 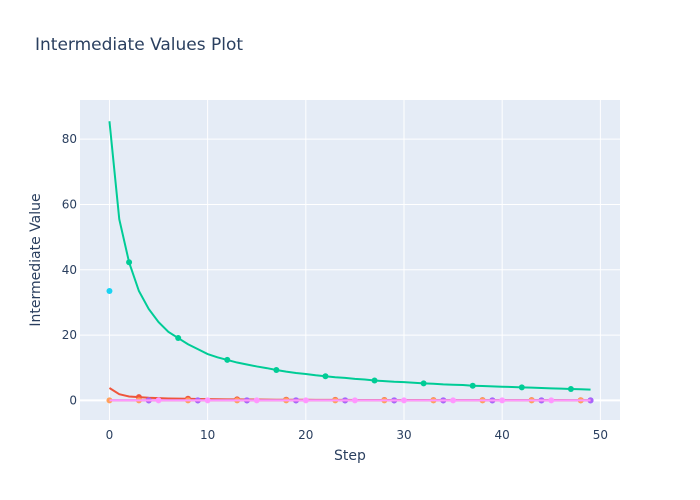 I want to click on x-axis-ticks: 0 10 20 30 40 50, so click(x=357, y=435).